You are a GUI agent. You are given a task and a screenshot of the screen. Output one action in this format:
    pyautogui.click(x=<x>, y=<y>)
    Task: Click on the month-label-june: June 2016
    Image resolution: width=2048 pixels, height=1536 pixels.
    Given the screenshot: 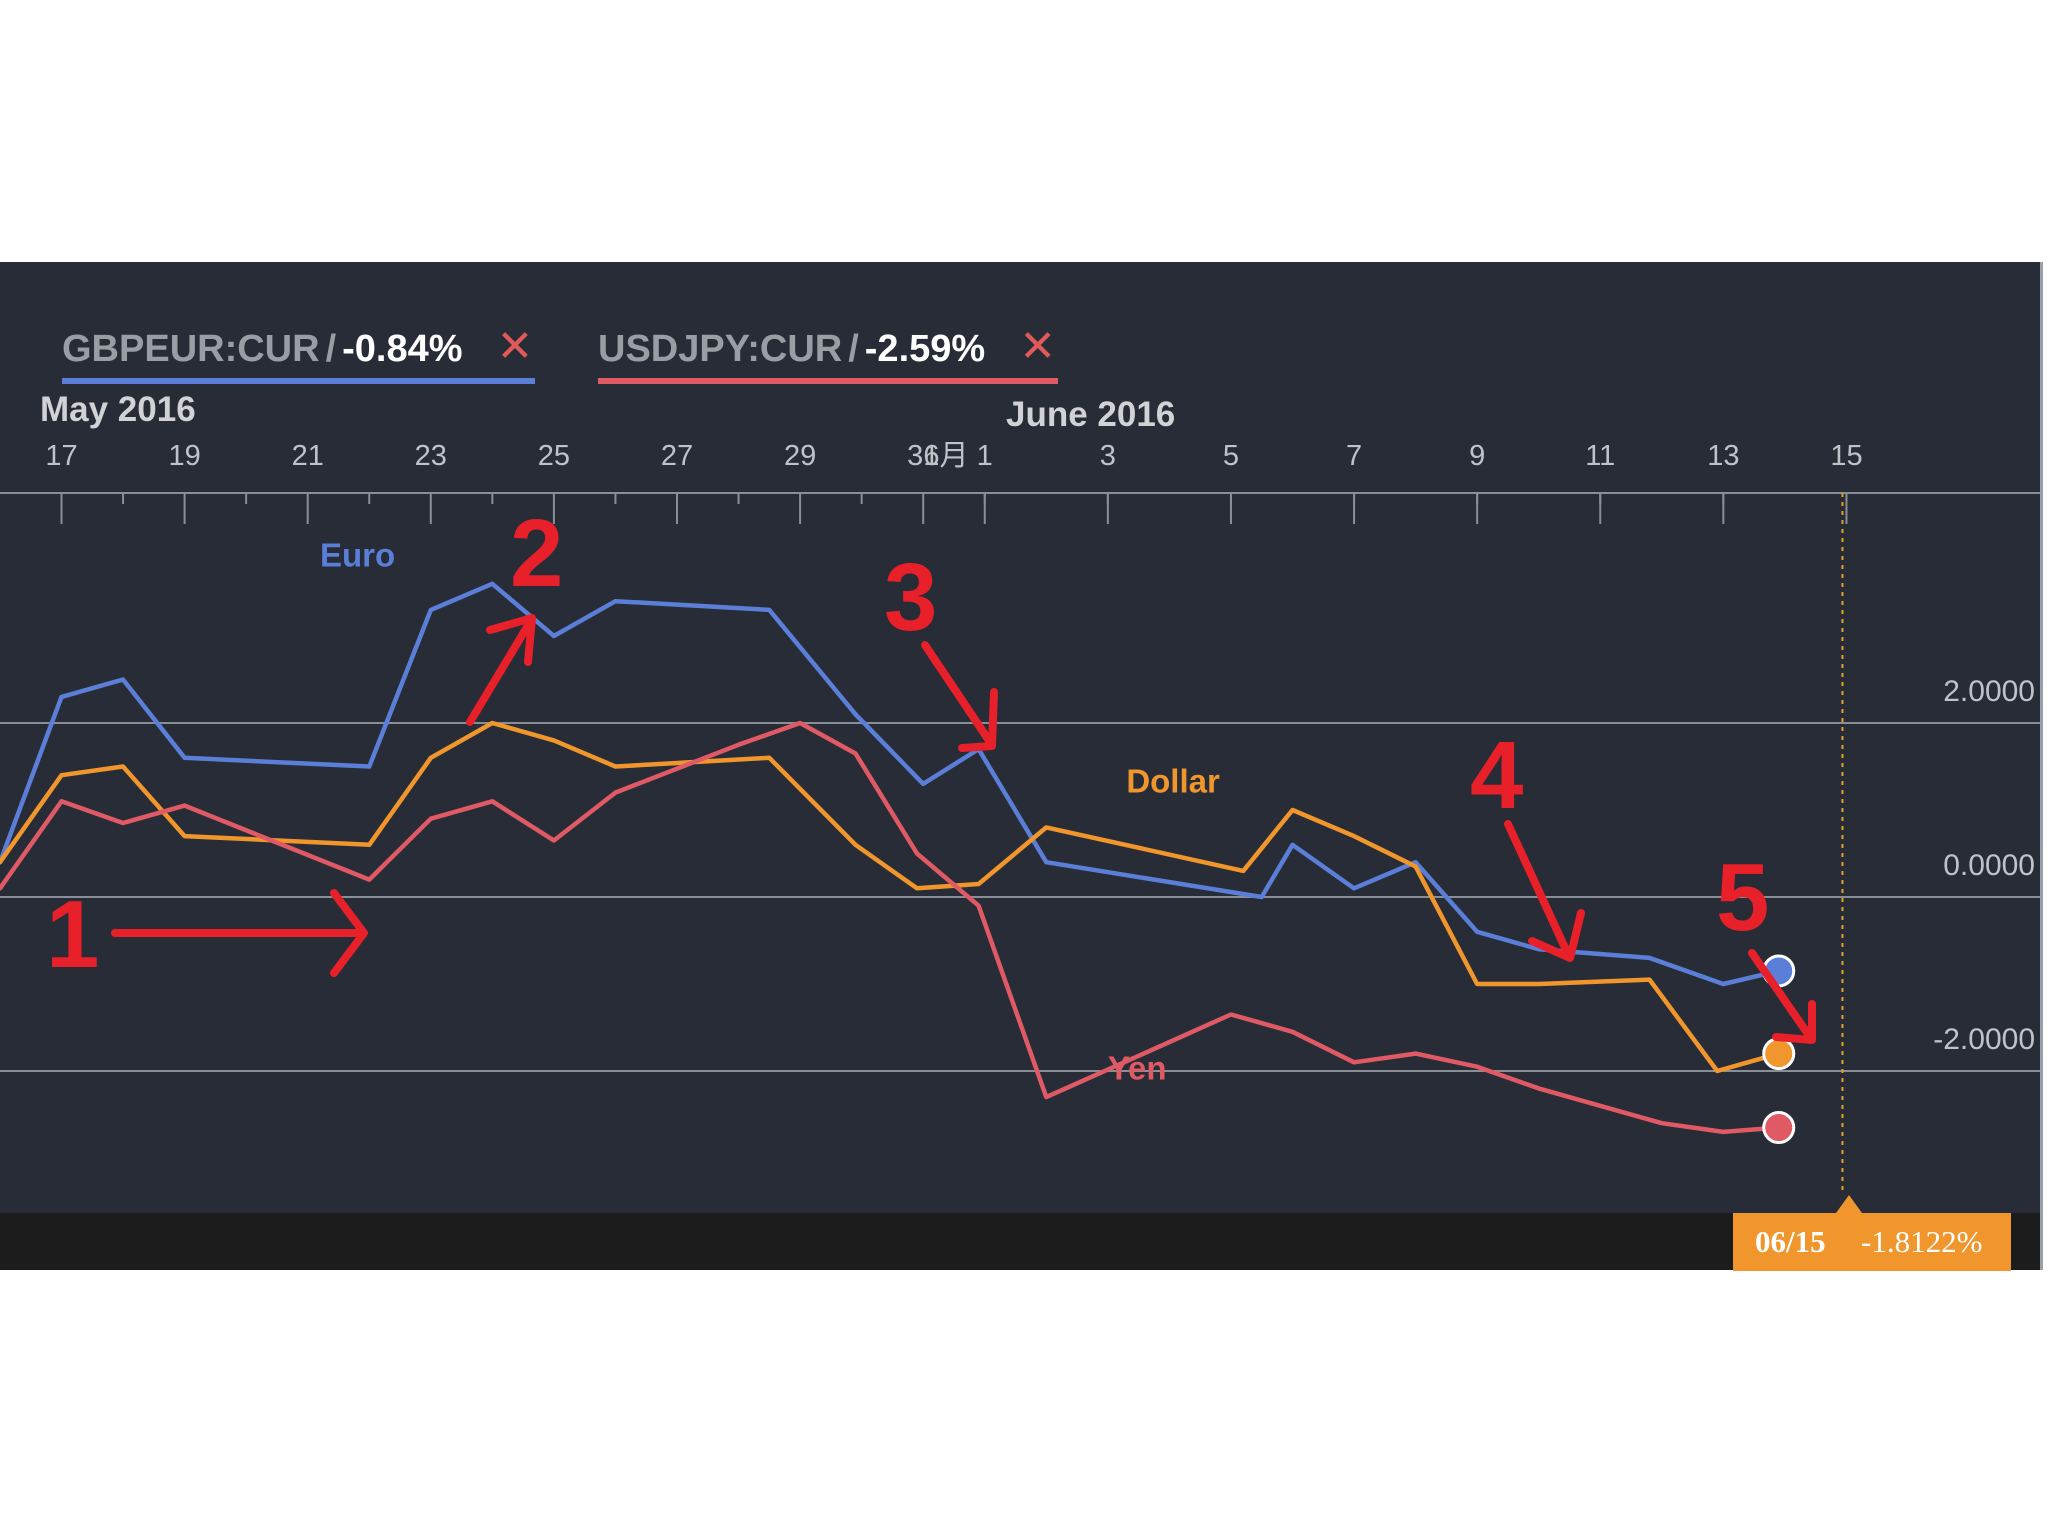 What is the action you would take?
    pyautogui.click(x=1091, y=414)
    